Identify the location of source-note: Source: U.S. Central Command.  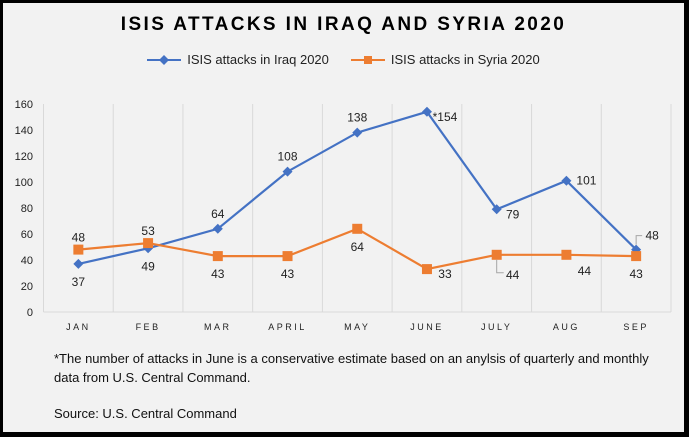
(145, 413).